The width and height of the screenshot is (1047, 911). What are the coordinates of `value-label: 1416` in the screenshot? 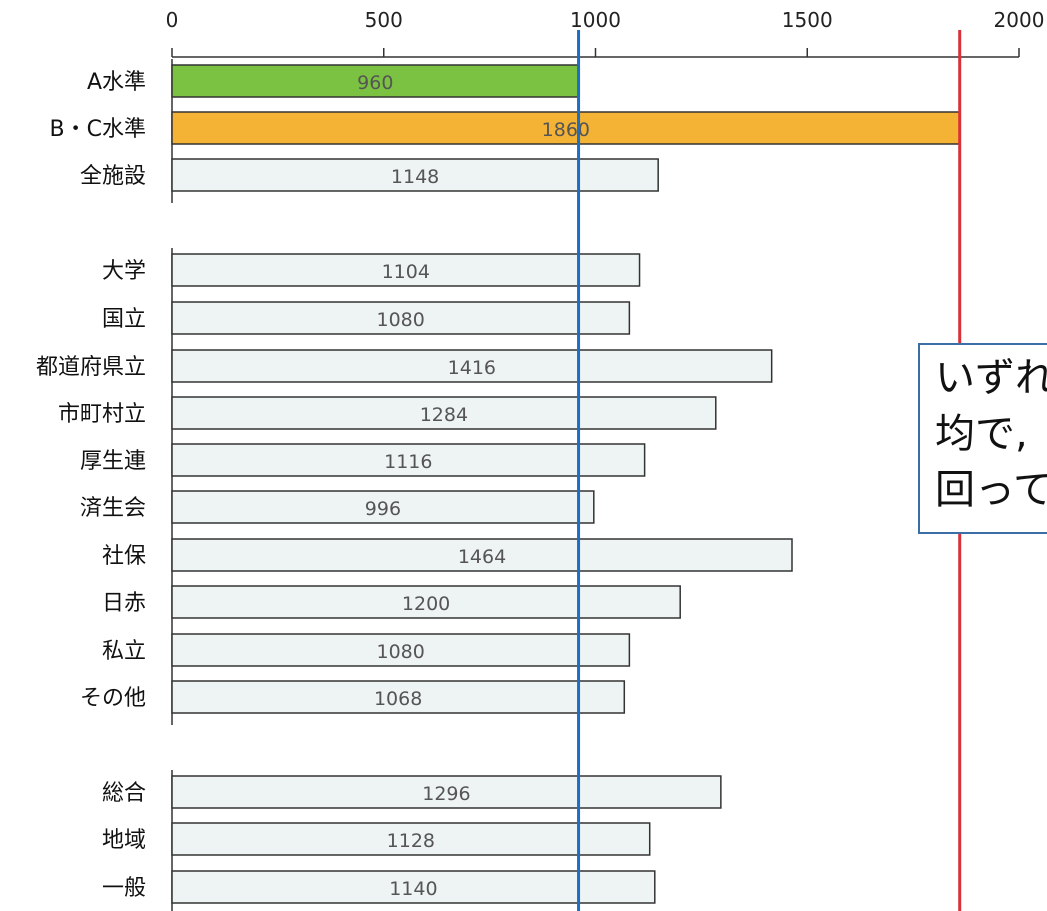 It's located at (472, 368).